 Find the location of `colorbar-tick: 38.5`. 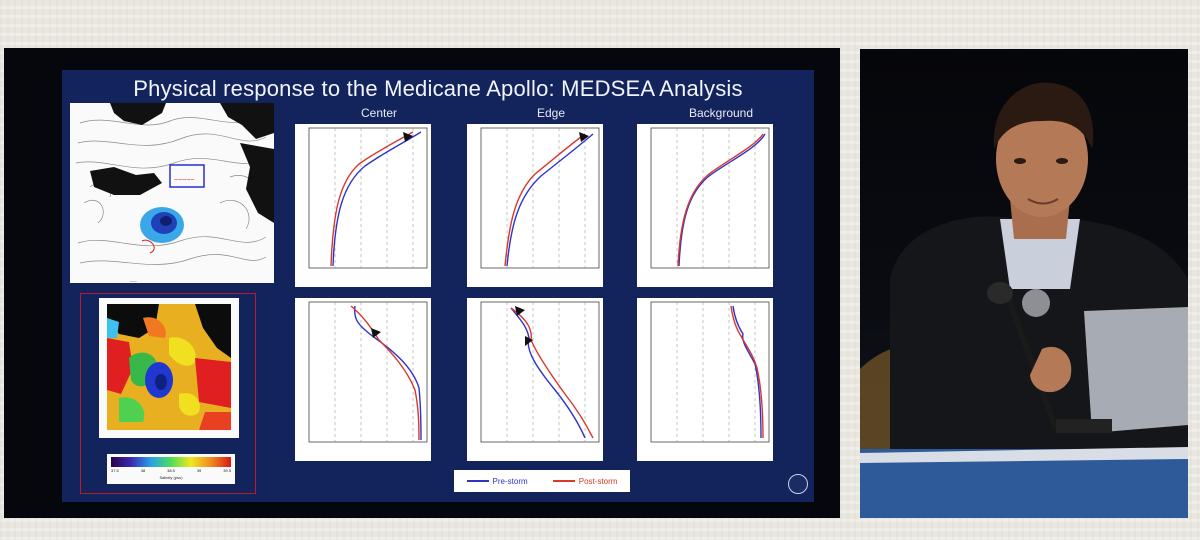

colorbar-tick: 38.5 is located at coordinates (171, 470).